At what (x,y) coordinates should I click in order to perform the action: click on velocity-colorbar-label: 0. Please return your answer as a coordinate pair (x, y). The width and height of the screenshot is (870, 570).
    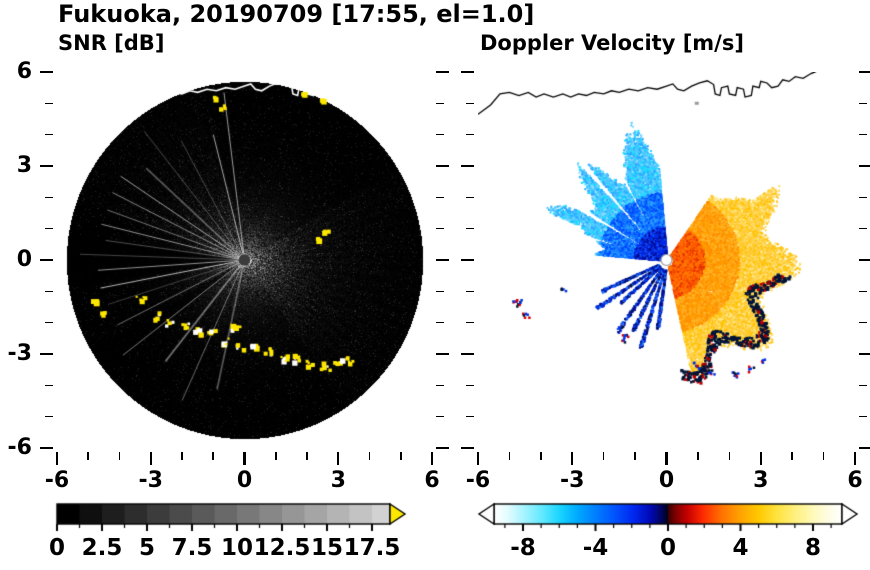
    Looking at the image, I should click on (667, 548).